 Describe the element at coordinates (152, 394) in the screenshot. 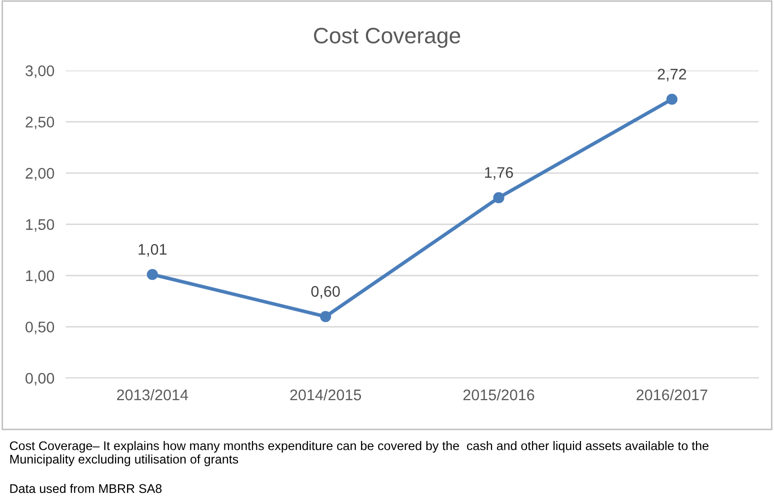

I see `x-tick-label: 2013/2014` at that location.